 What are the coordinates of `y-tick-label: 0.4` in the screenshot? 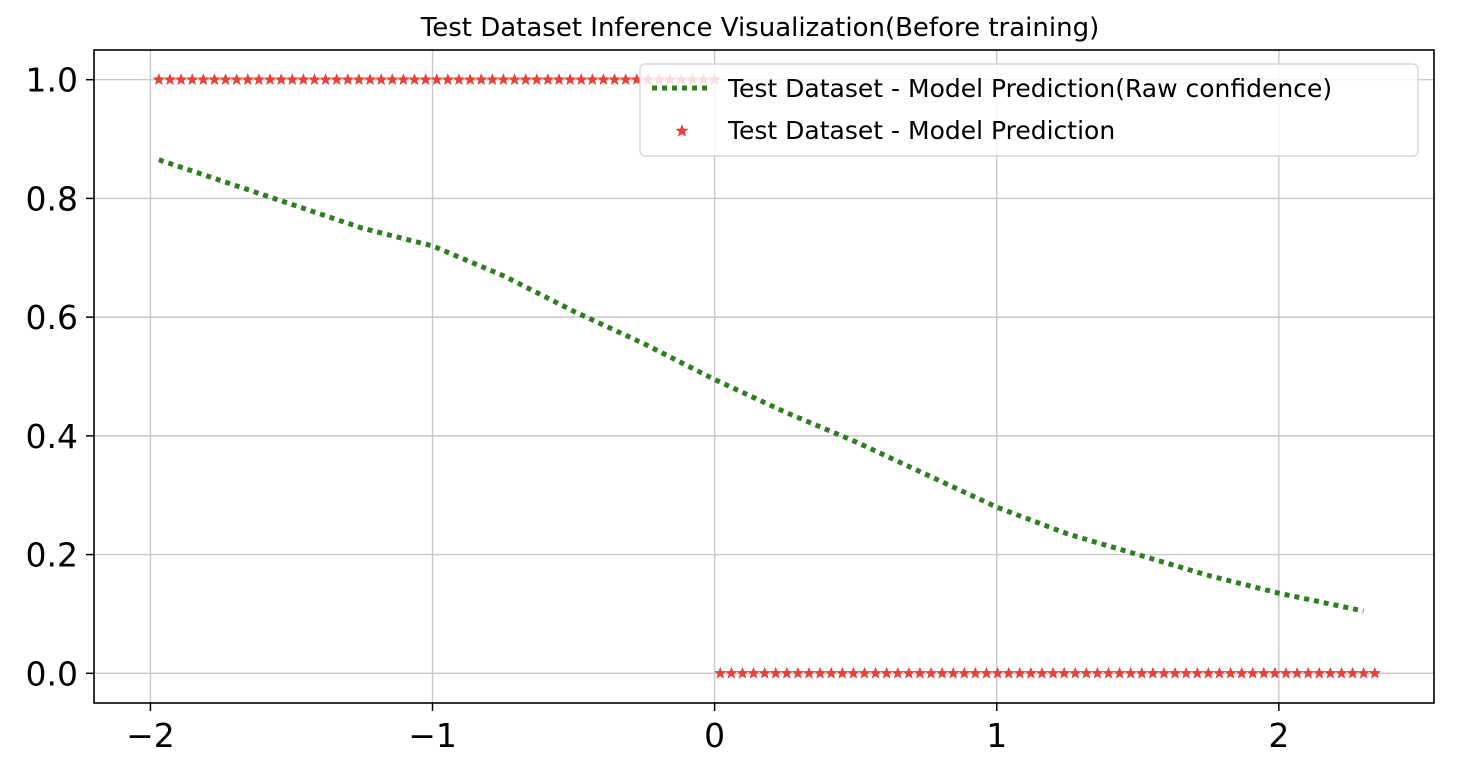 It's located at (52, 436).